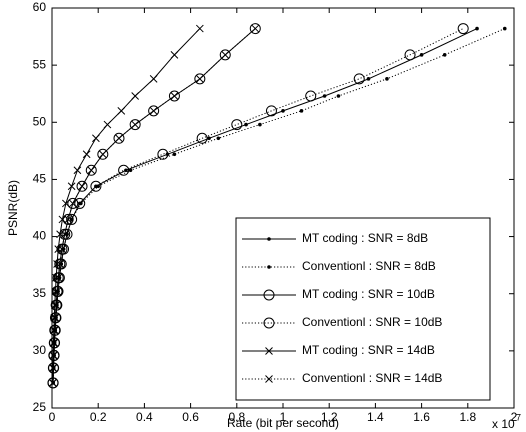 This screenshot has height=432, width=526. Describe the element at coordinates (40, 350) in the screenshot. I see `y-tick-label: 30` at that location.